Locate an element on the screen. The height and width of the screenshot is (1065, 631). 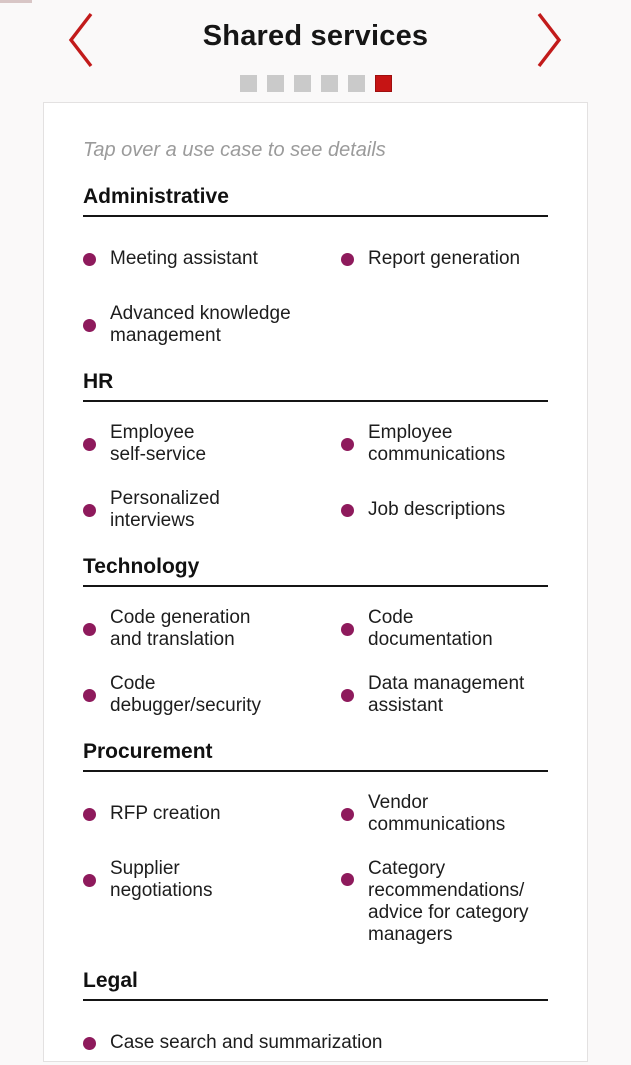
use-case-item: Case search and summarization is located at coordinates (315, 1043).